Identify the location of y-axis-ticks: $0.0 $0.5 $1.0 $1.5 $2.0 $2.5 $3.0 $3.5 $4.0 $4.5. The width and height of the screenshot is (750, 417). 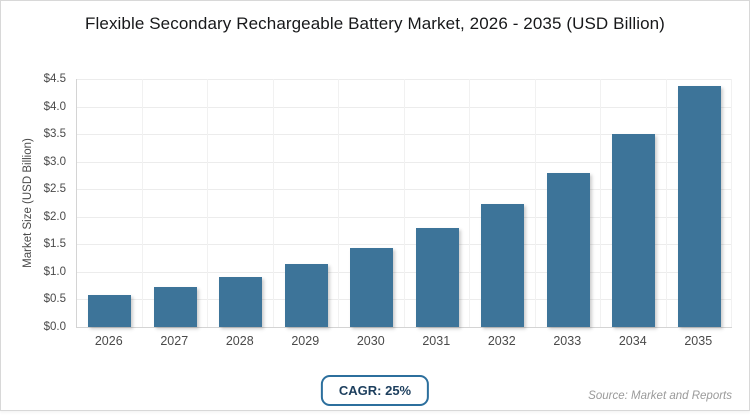
(36, 203).